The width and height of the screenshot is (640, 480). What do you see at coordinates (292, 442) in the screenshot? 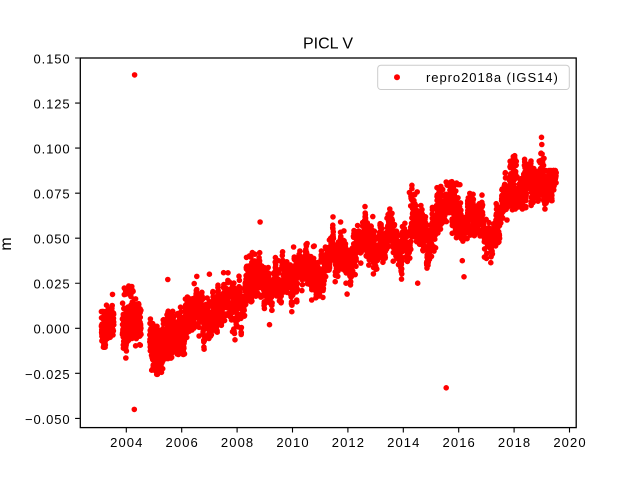
I see `svg-text: 2010` at bounding box center [292, 442].